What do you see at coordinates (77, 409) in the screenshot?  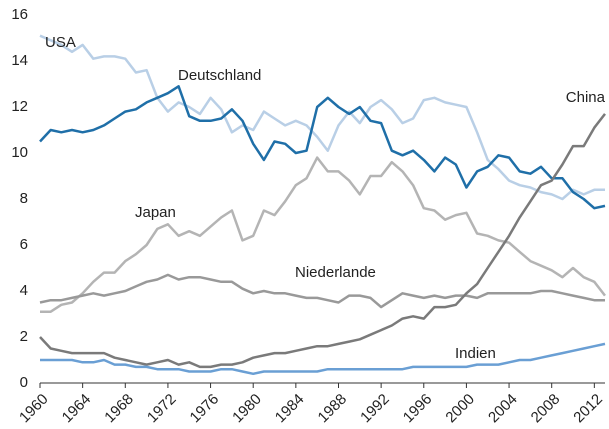 I see `x-tick-label: 1964` at bounding box center [77, 409].